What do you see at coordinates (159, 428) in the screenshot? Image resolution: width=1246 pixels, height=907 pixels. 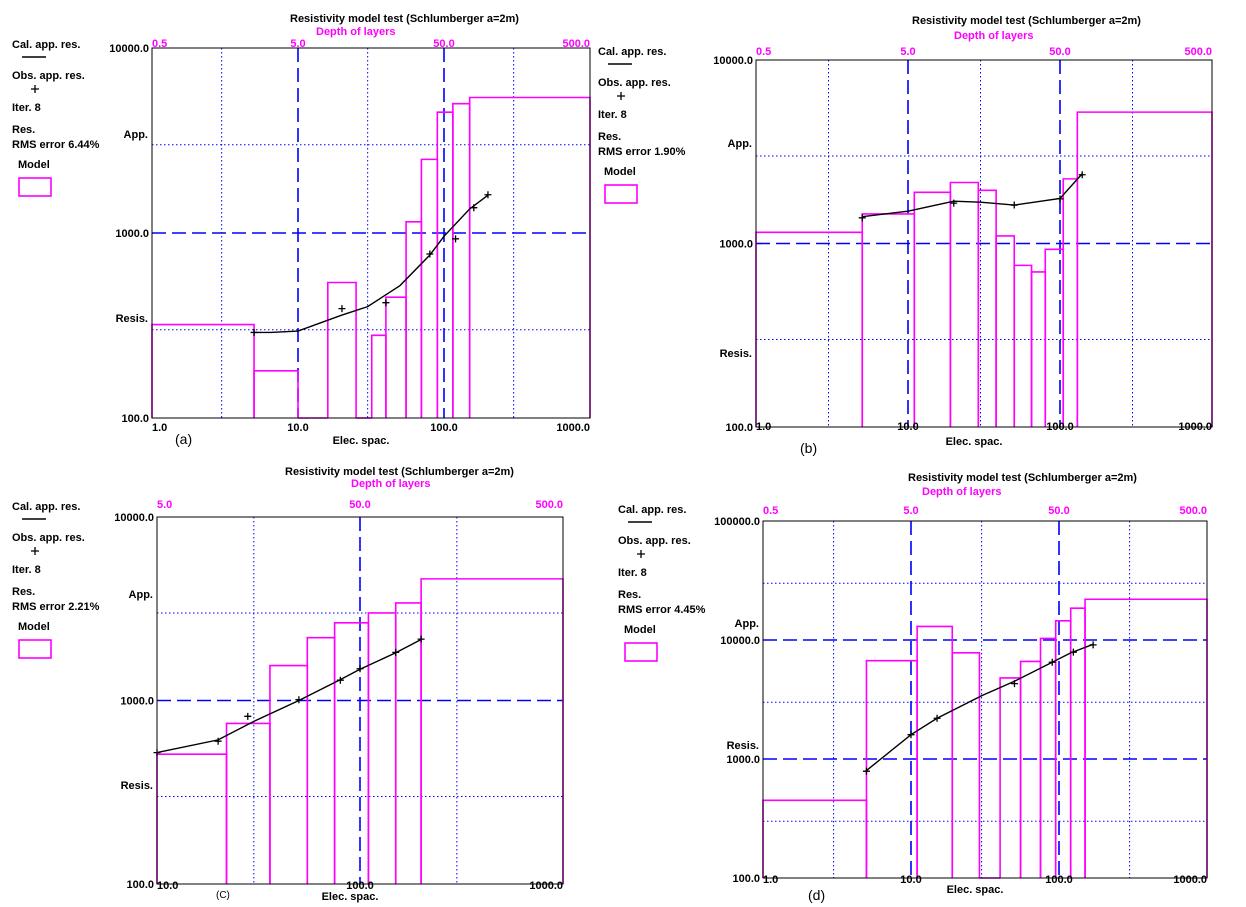 I see `x-tick-label: 1.0` at bounding box center [159, 428].